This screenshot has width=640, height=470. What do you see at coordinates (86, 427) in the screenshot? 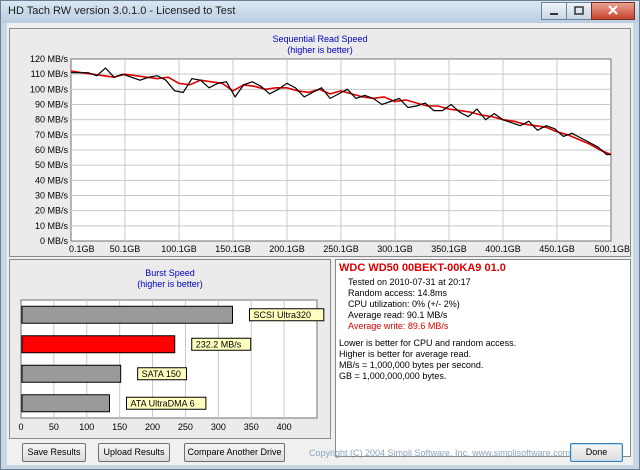
I see `burst-x-tick-label: 100` at bounding box center [86, 427].